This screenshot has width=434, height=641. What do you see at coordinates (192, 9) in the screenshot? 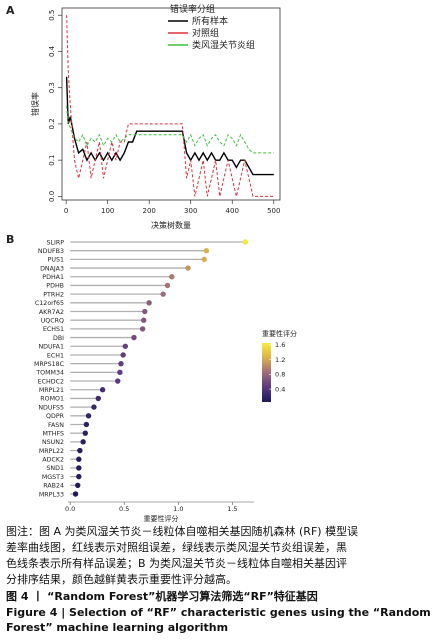
I see `legend-title: 错误率分组` at bounding box center [192, 9].